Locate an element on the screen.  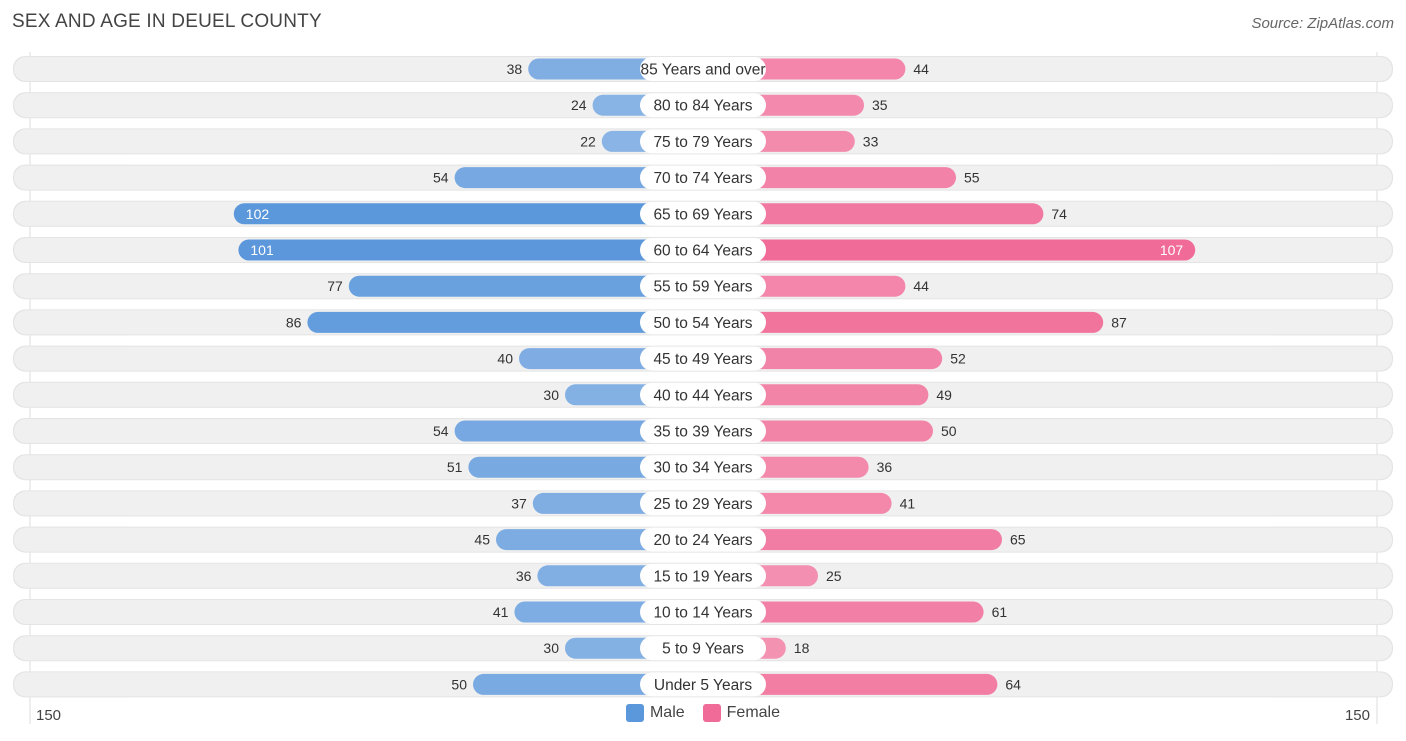
legend-item-male: Male is located at coordinates (655, 713).